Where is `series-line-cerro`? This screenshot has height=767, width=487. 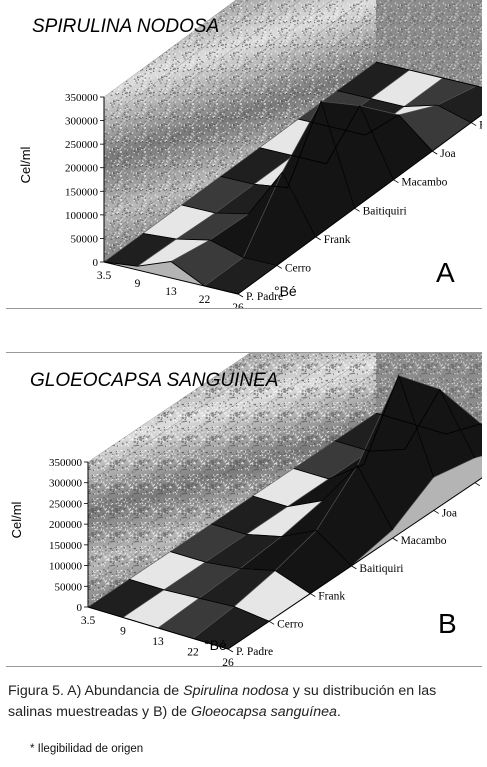 series-line-cerro is located at coordinates (199, 600).